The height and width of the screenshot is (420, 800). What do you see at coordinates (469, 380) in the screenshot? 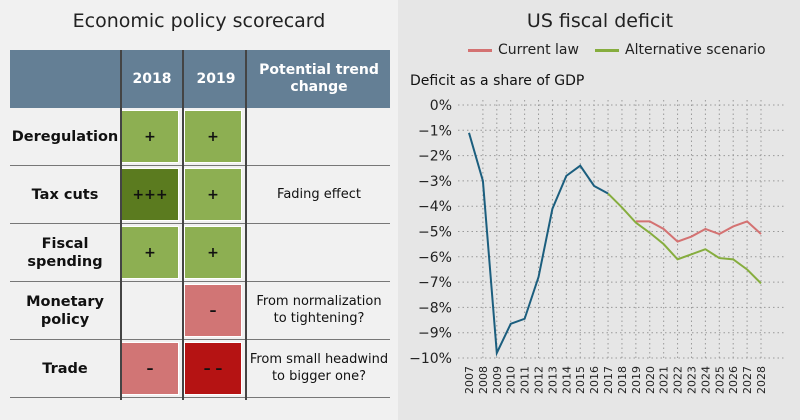
I see `x-tick-label: 2007` at bounding box center [469, 380].